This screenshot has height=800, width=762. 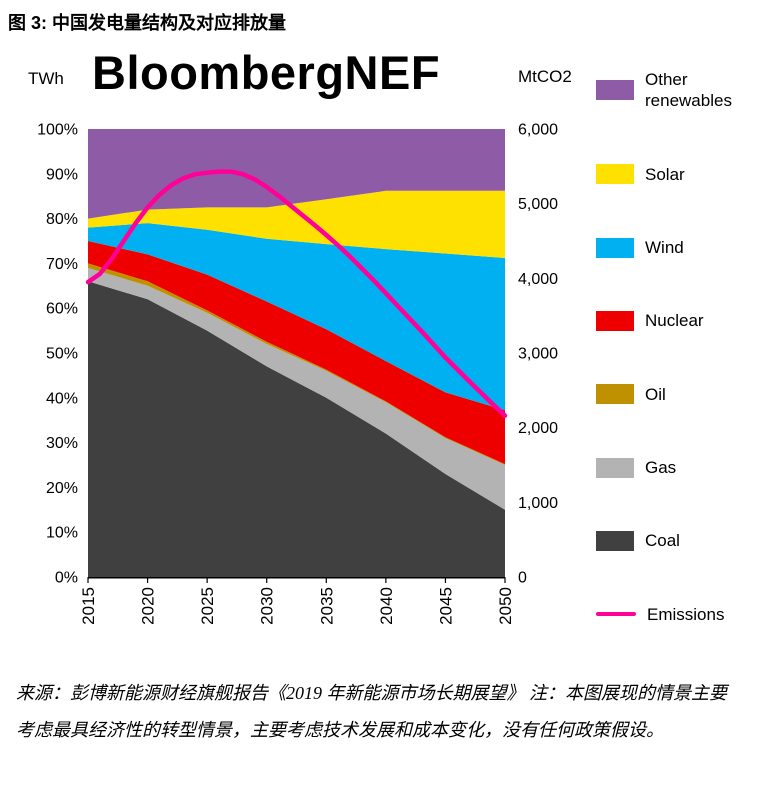 What do you see at coordinates (665, 174) in the screenshot?
I see `legend-label: Solar` at bounding box center [665, 174].